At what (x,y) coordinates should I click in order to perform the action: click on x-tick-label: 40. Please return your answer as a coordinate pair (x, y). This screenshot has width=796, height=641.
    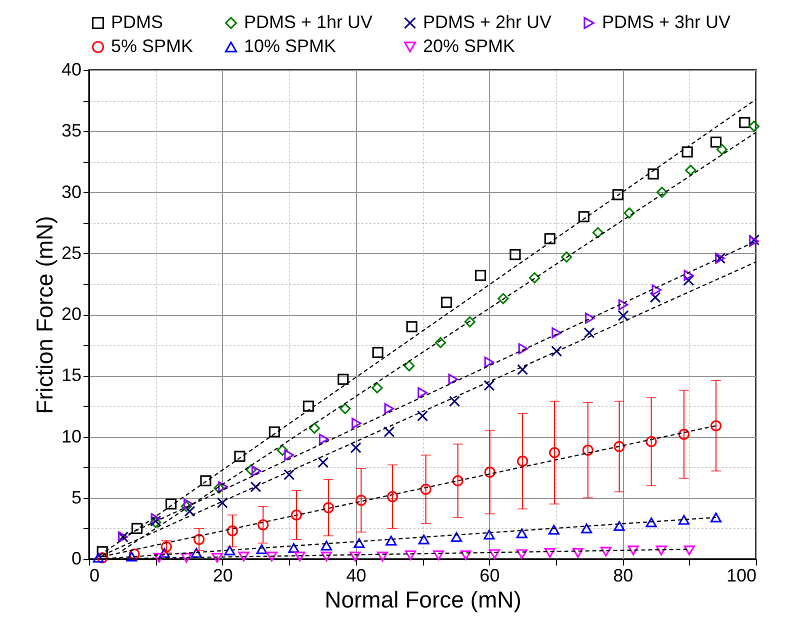
    Looking at the image, I should click on (356, 576).